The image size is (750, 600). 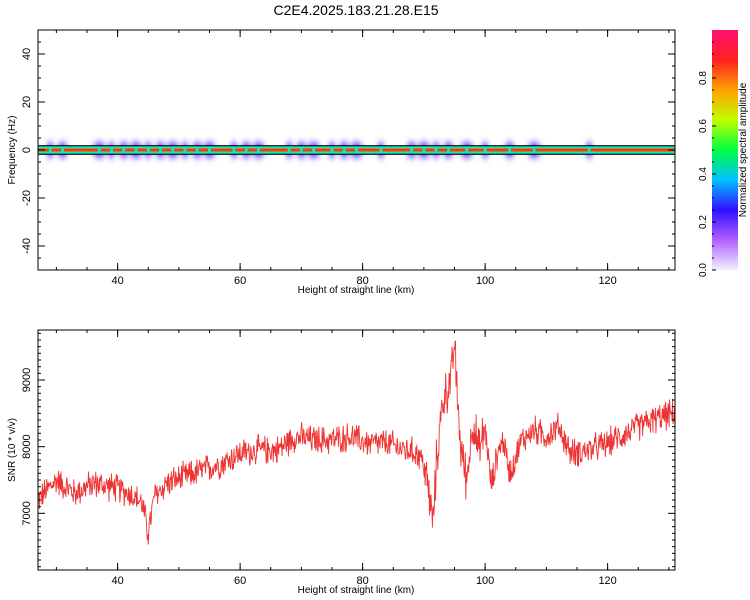 I want to click on spectrogram-x-label: Height of straight line (km), so click(x=356, y=290).